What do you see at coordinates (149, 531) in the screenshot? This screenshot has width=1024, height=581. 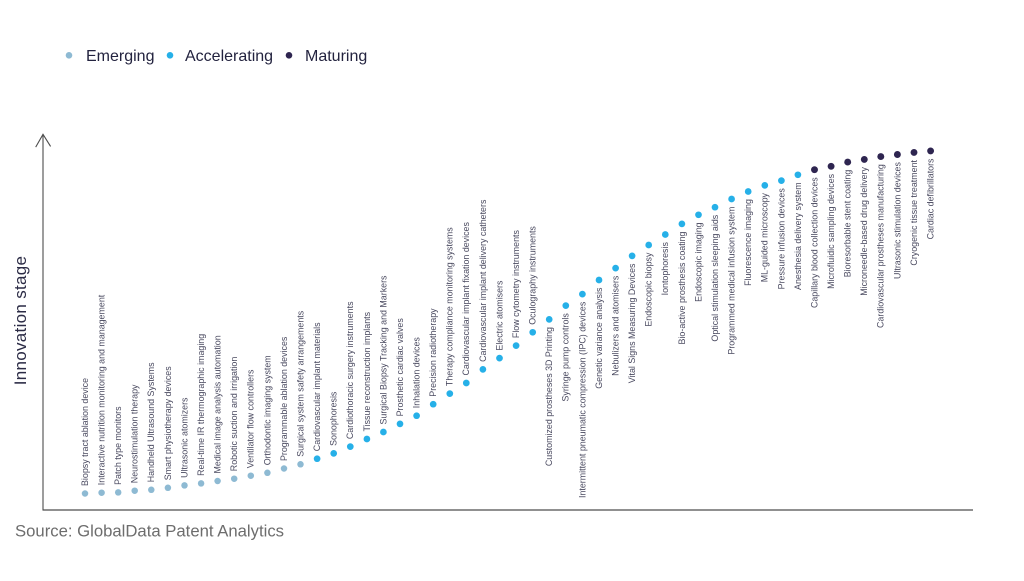 I see `svg-text:Source: GlobalData Patent Anal: Source: GlobalData Patent Analytics` at bounding box center [149, 531].